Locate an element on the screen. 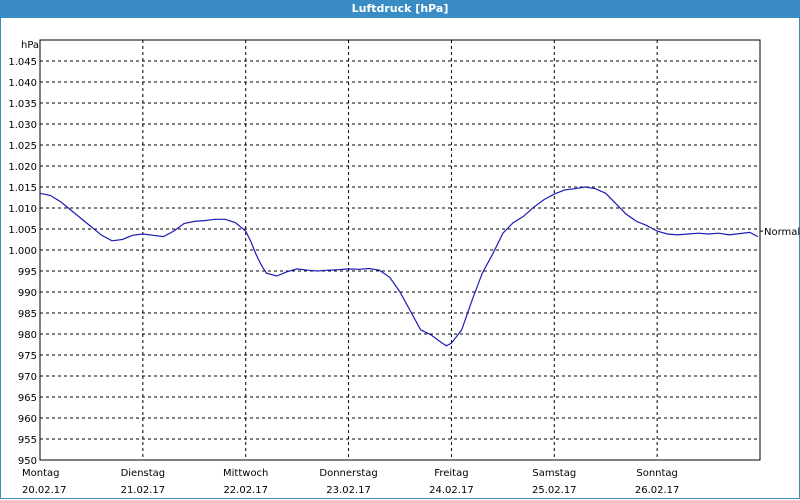  y-tick-label: 1.000 is located at coordinates (22, 251).